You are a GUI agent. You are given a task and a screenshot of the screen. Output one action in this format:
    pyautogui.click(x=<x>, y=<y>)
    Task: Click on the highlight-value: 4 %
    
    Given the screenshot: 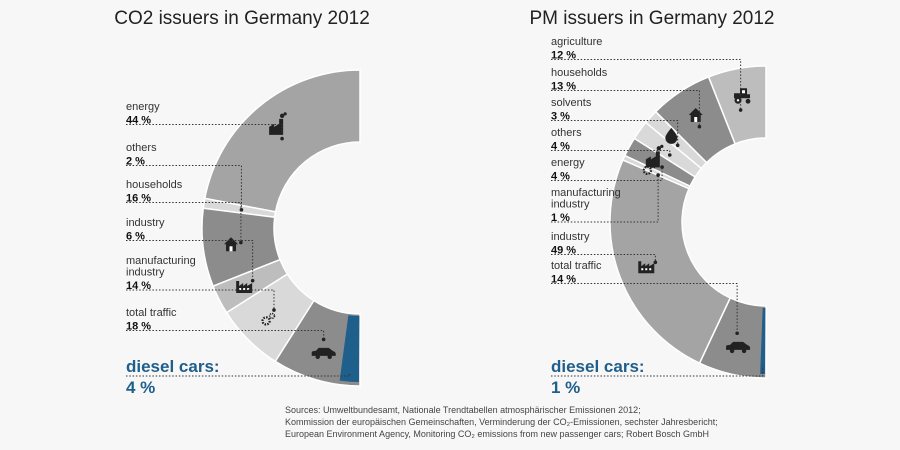 What is the action you would take?
    pyautogui.click(x=140, y=387)
    